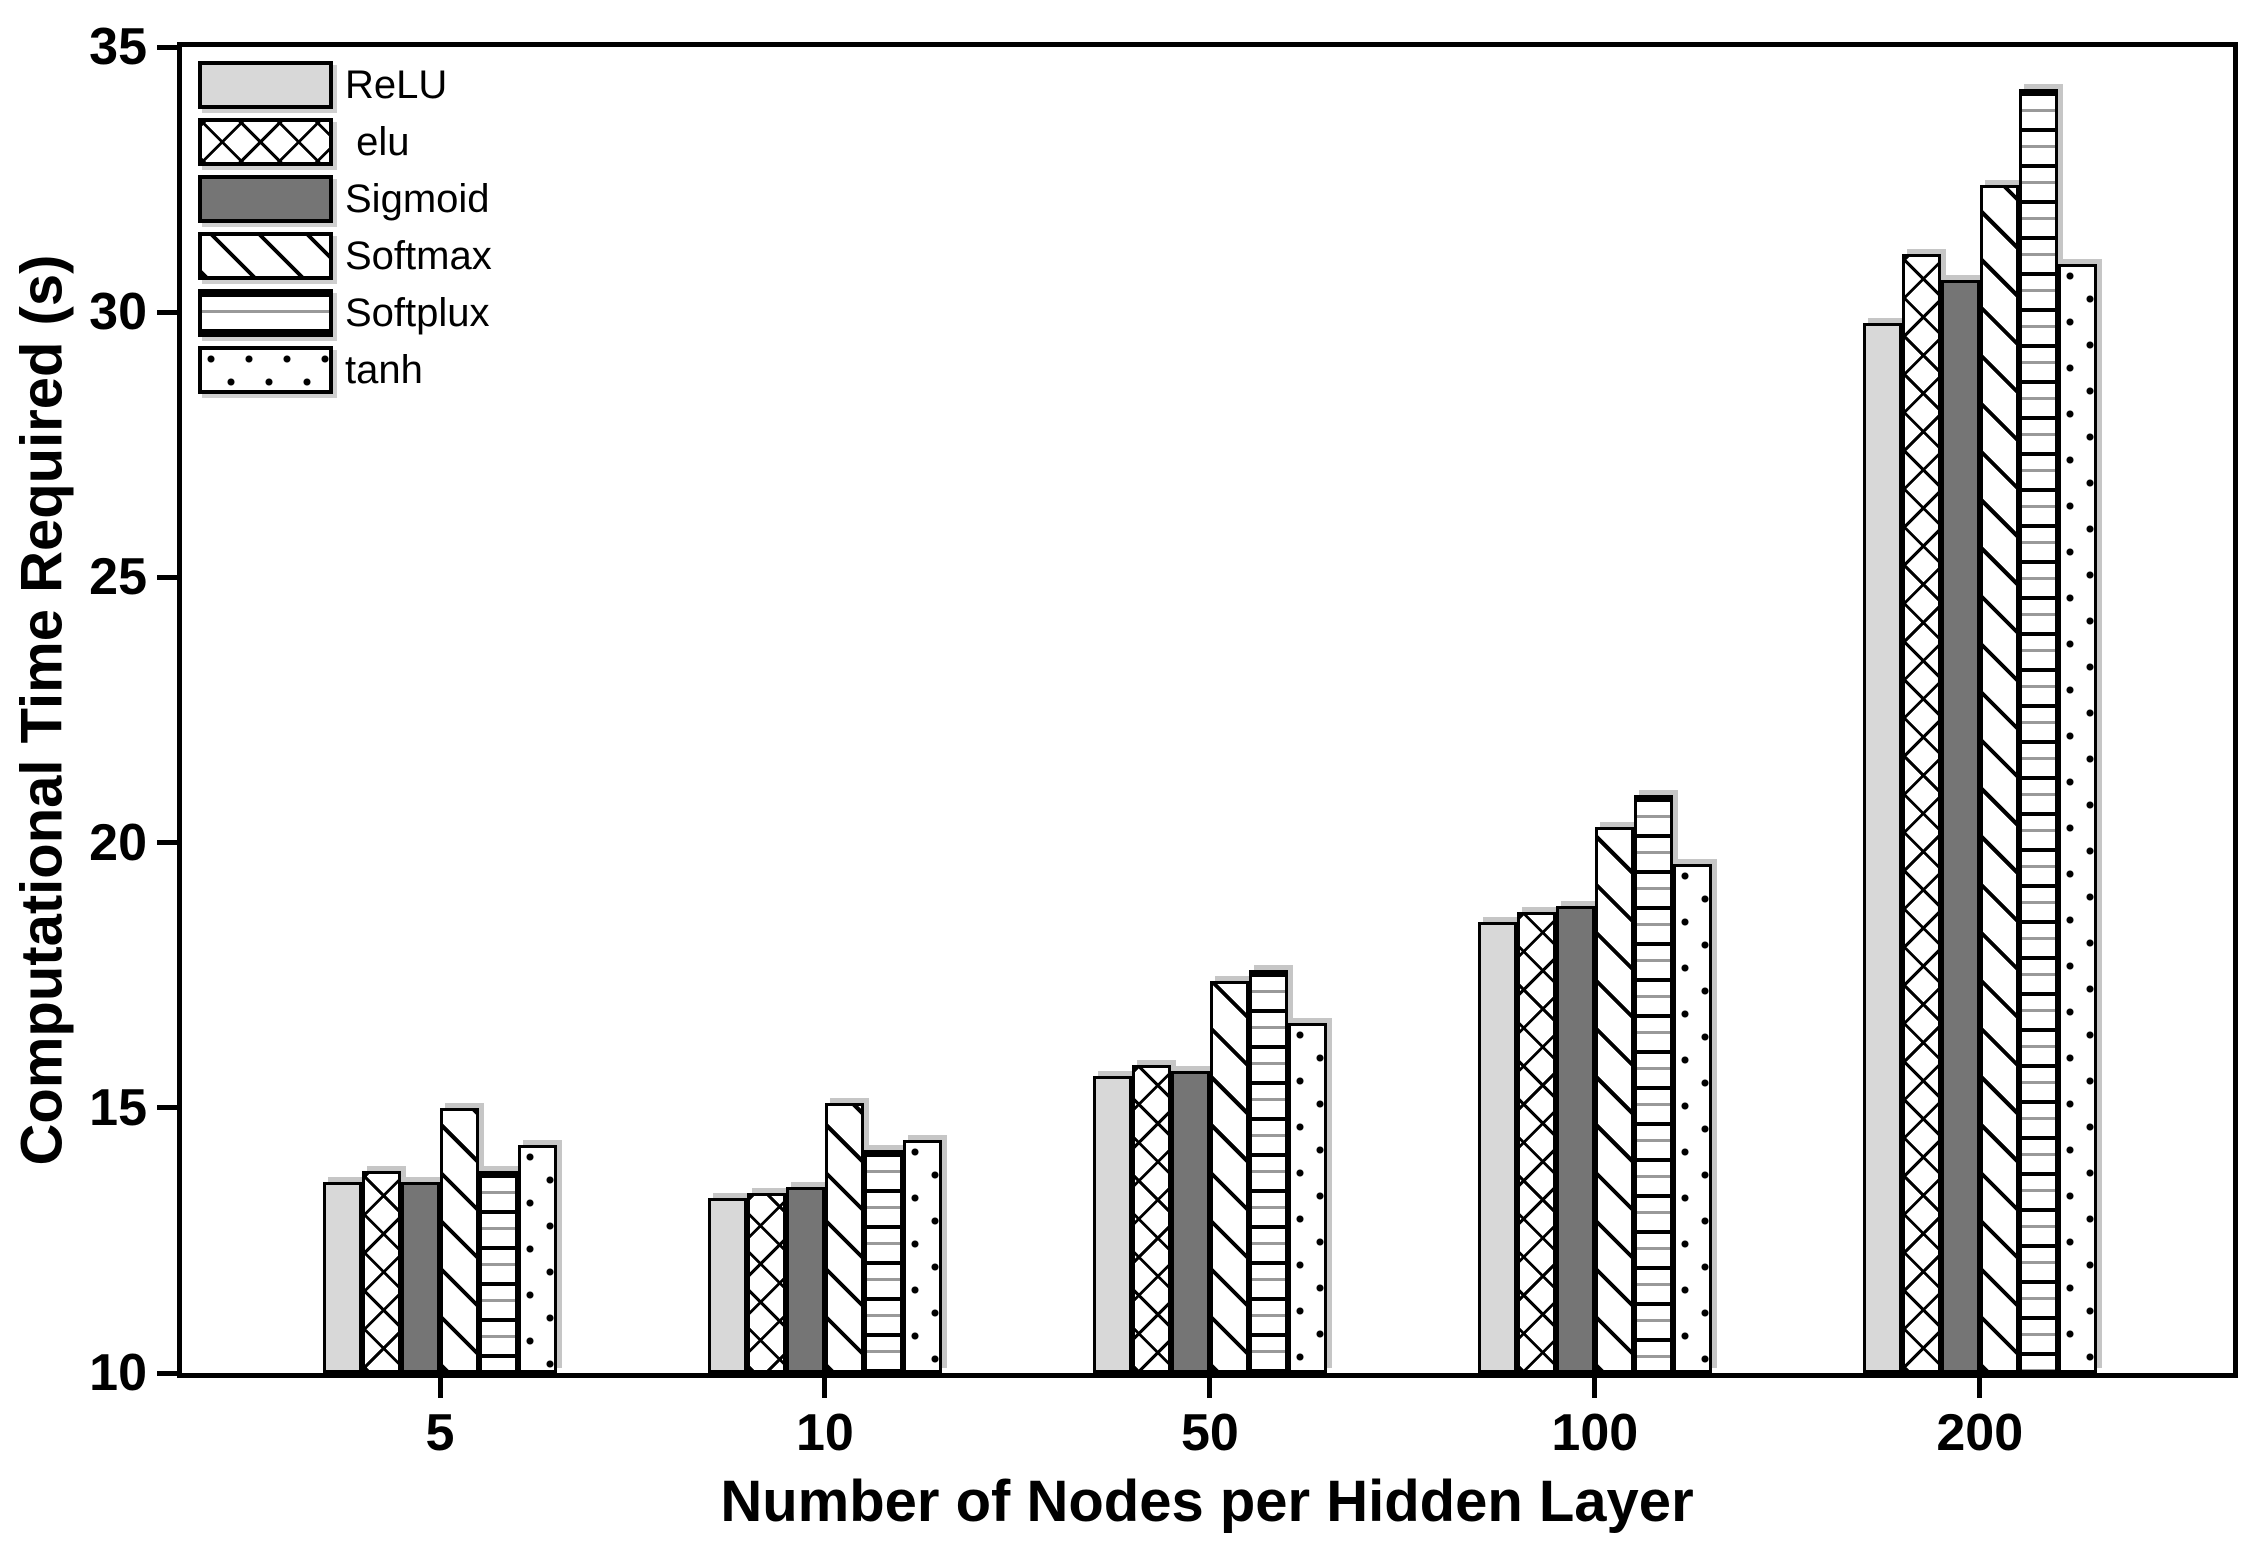 The image size is (2256, 1566). I want to click on legend-label: Sigmoid, so click(417, 199).